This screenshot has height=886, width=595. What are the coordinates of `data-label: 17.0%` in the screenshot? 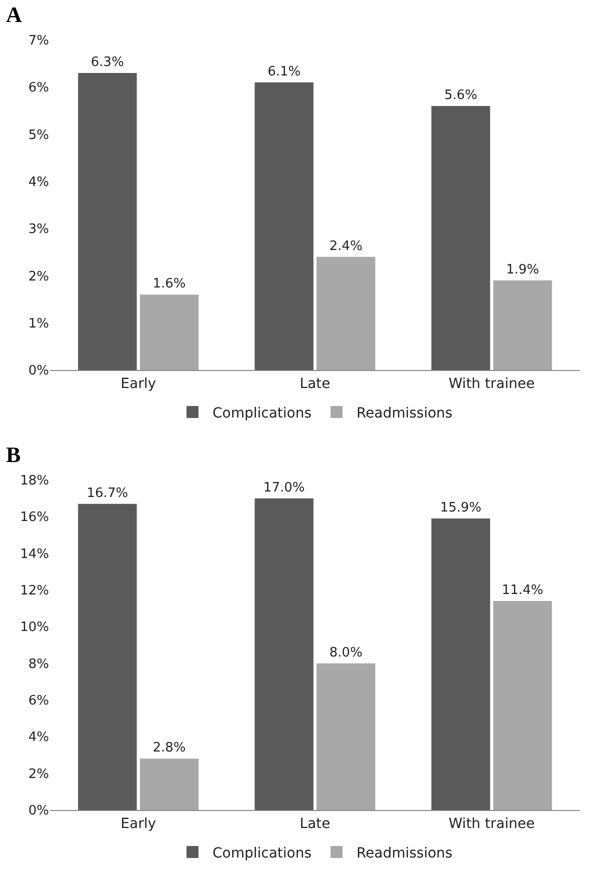 It's located at (284, 488).